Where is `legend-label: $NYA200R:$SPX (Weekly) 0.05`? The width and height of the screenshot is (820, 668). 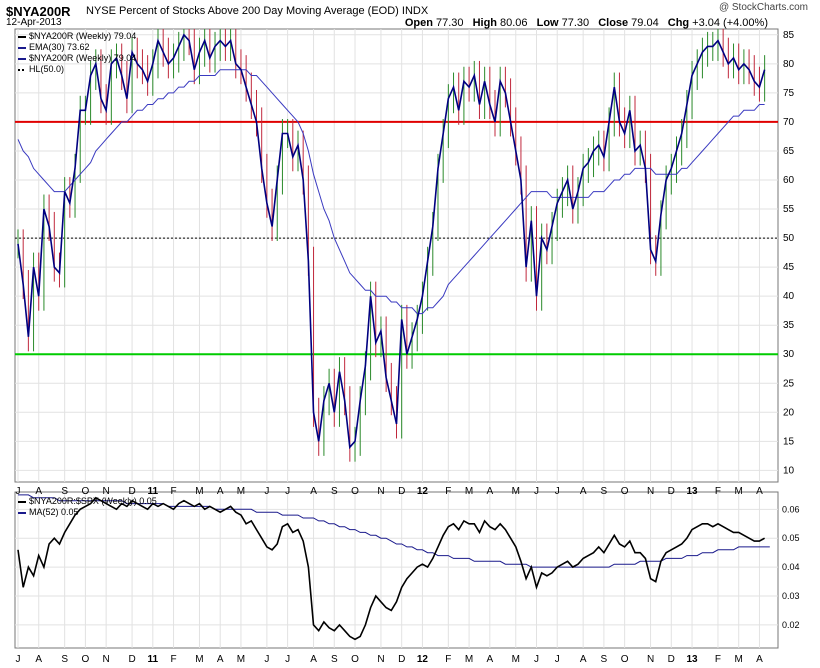 legend-label: $NYA200R:$SPX (Weekly) 0.05 is located at coordinates (93, 501).